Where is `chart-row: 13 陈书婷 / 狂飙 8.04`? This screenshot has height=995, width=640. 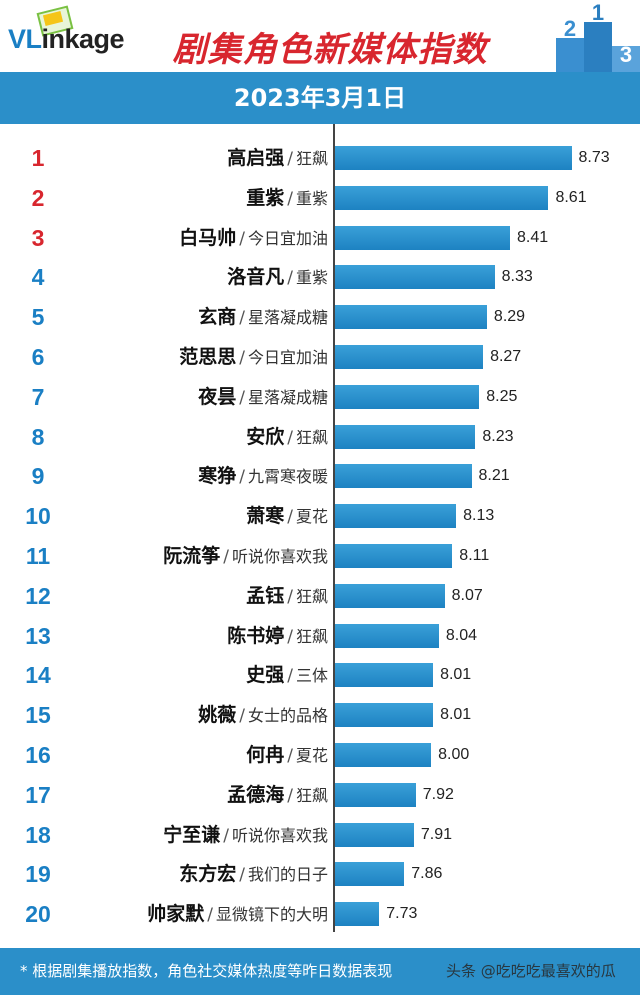
chart-row: 13 陈书婷 / 狂飙 8.04 is located at coordinates (320, 636).